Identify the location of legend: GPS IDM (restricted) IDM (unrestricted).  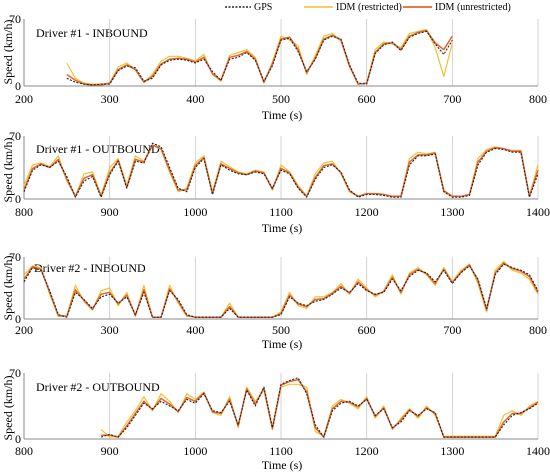
(368, 7).